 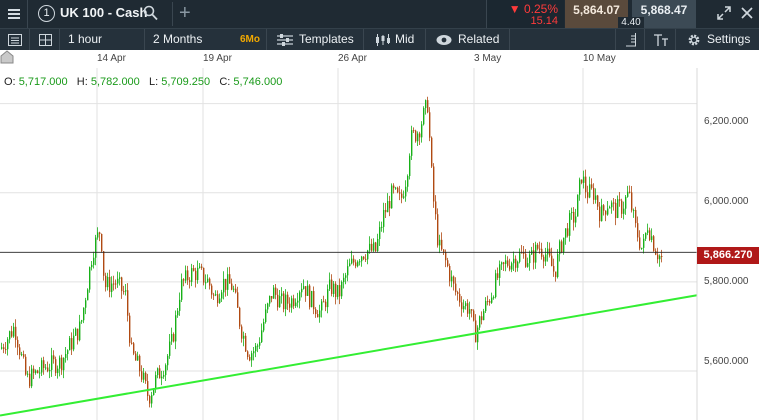 What do you see at coordinates (45, 40) in the screenshot?
I see `layout-button` at bounding box center [45, 40].